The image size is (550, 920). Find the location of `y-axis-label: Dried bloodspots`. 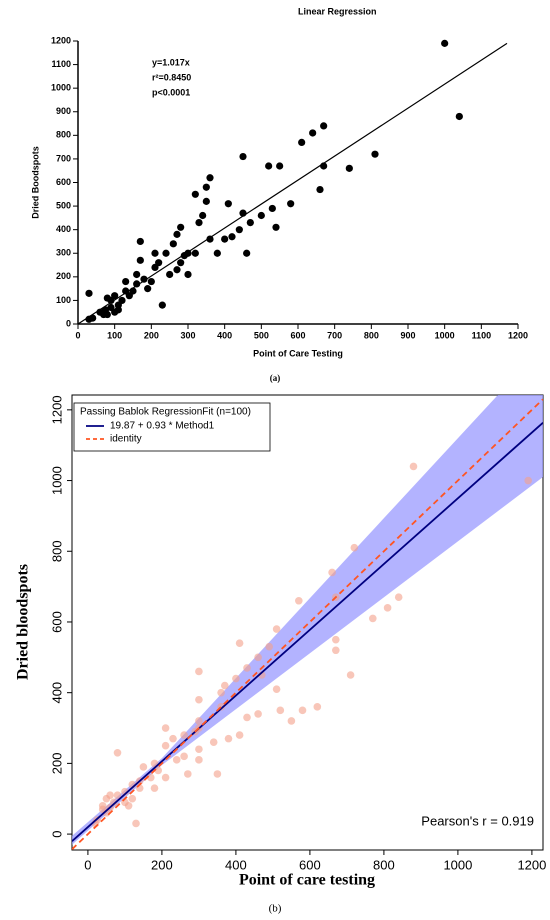

y-axis-label: Dried bloodspots is located at coordinates (23, 622).